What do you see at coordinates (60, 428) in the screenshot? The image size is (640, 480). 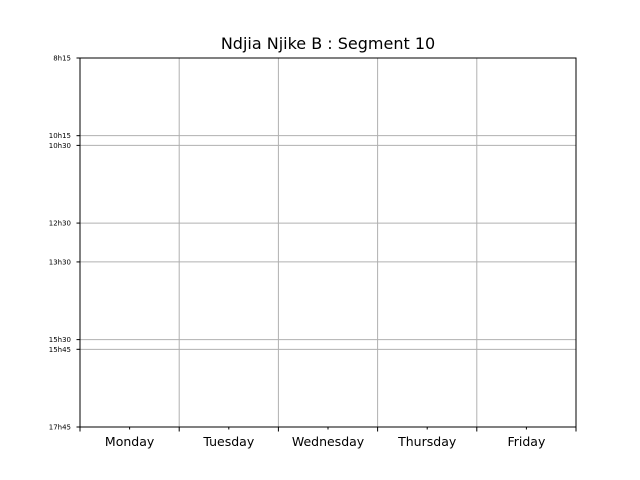 I see `y-tick-label: 17h45` at bounding box center [60, 428].